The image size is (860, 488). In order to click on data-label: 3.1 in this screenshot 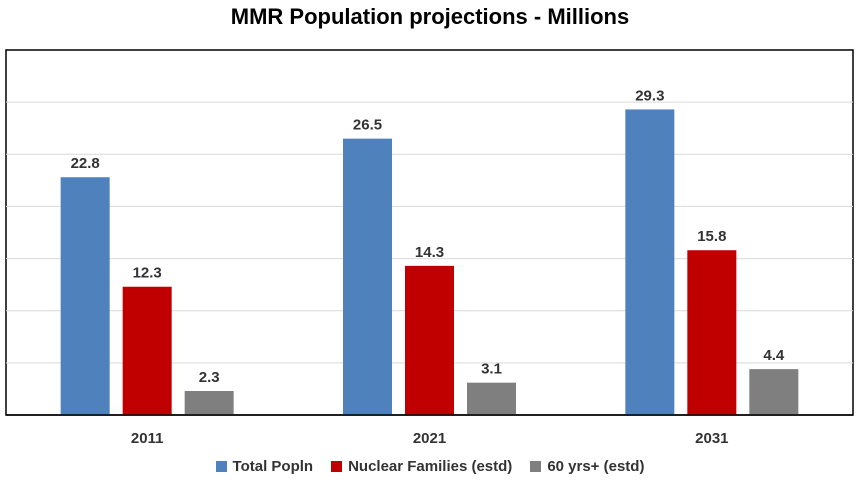, I will do `click(491, 369)`.